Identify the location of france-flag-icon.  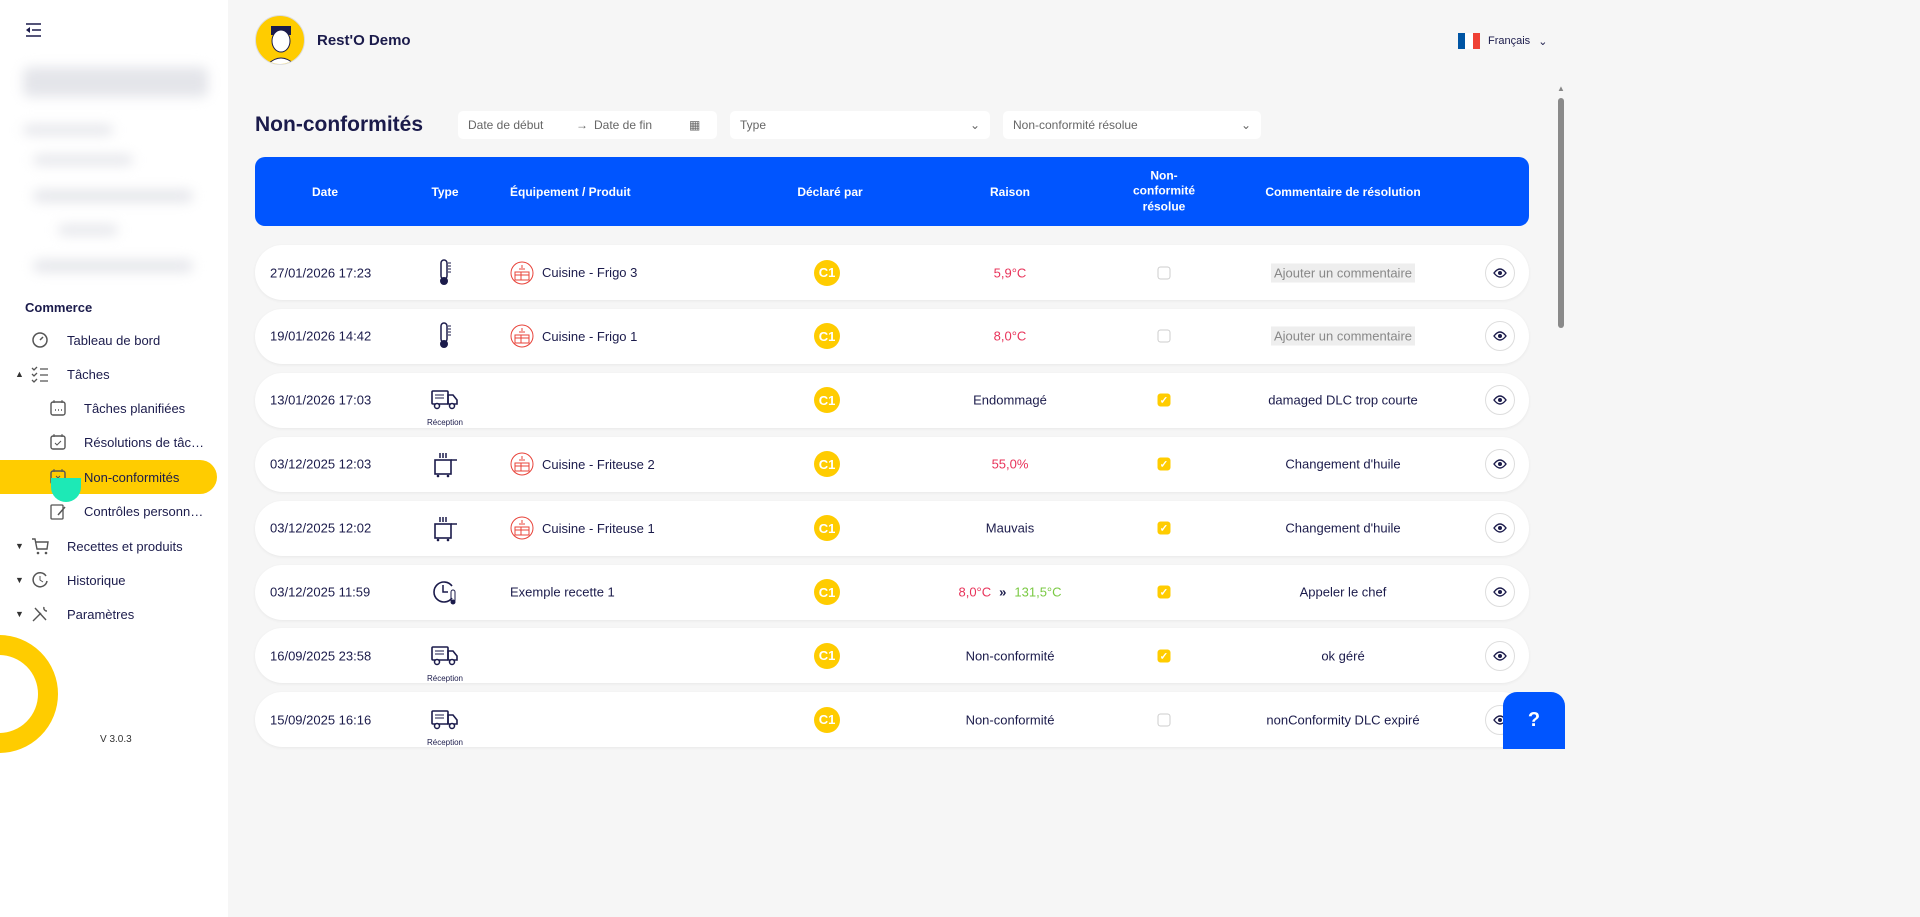
(1469, 41).